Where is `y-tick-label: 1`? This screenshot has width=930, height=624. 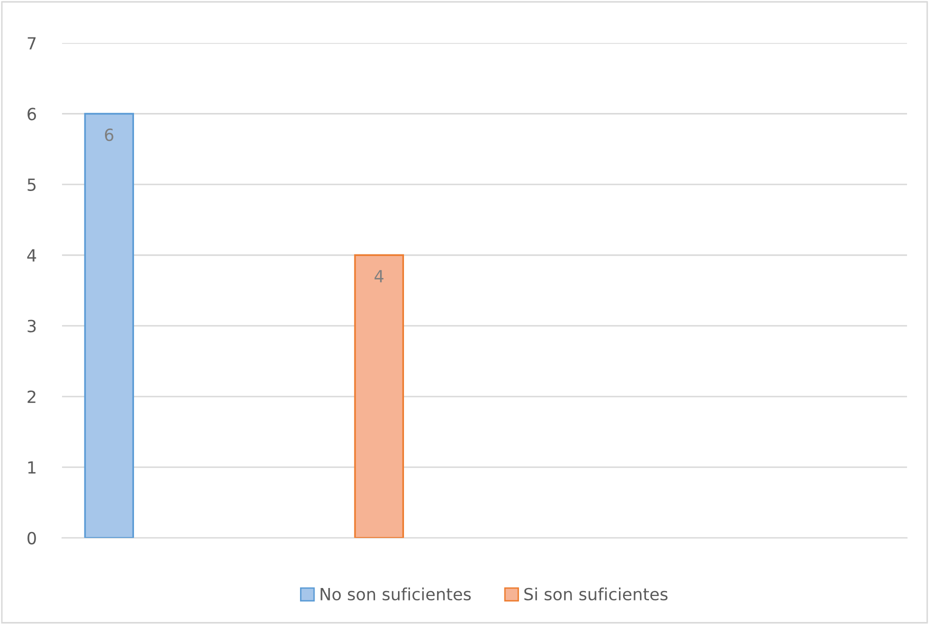 y-tick-label: 1 is located at coordinates (32, 467).